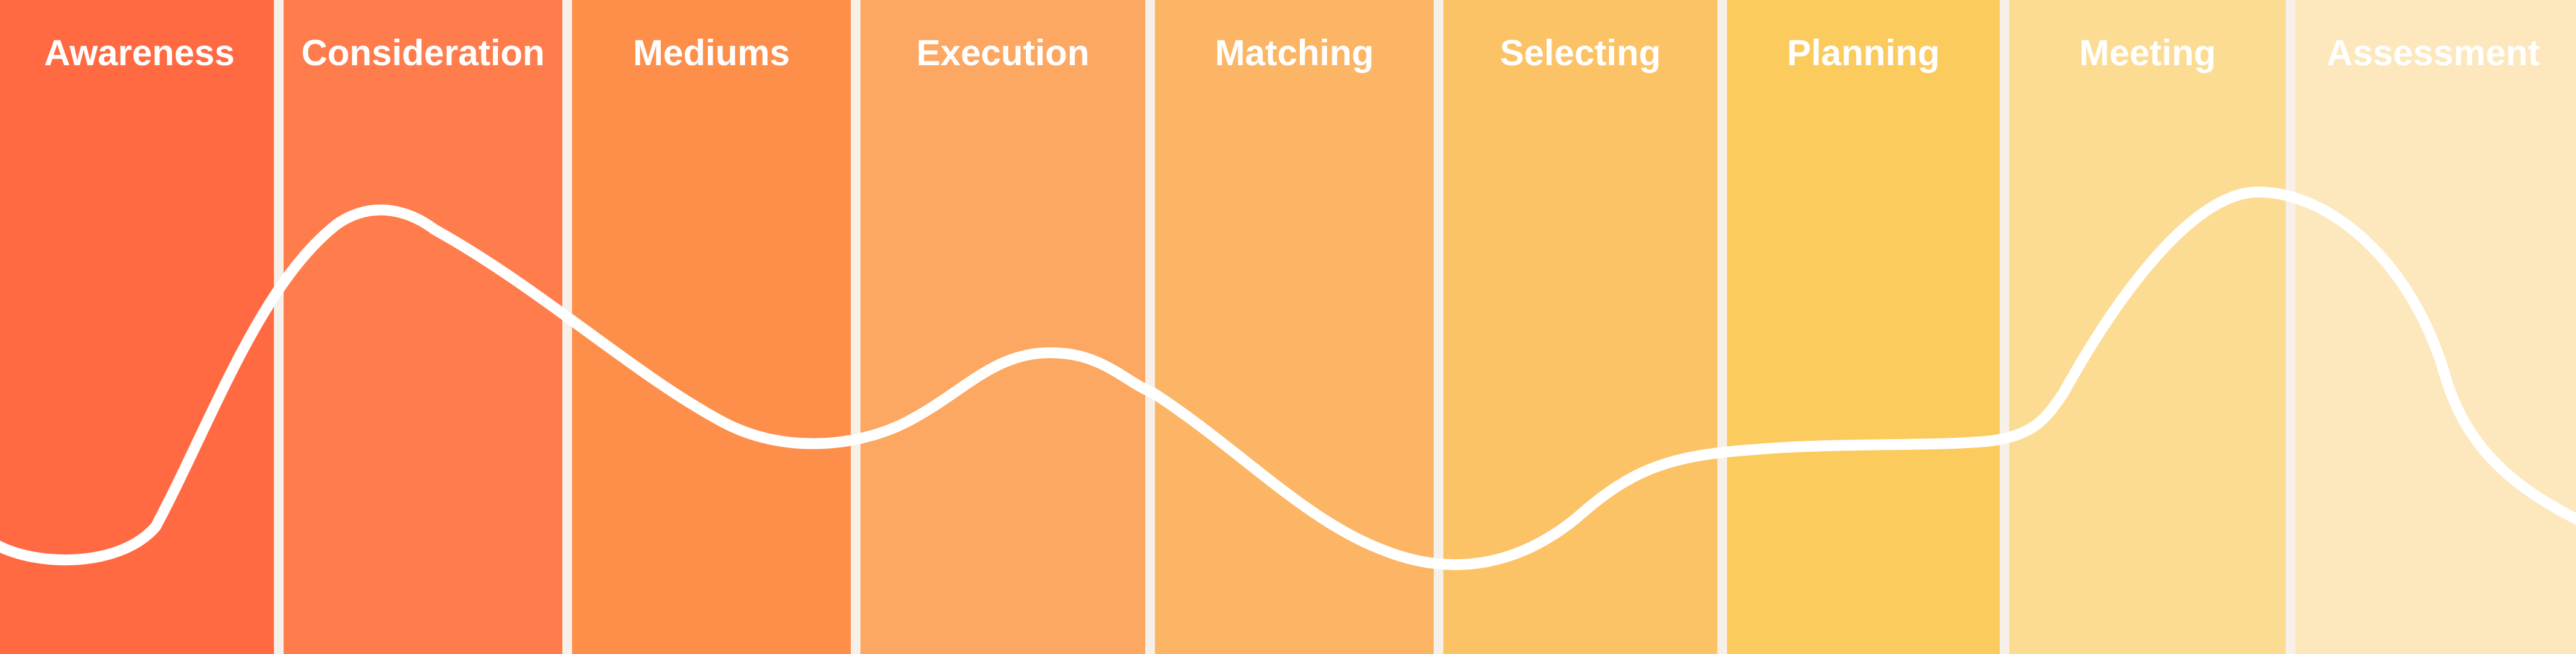  What do you see at coordinates (139, 53) in the screenshot?
I see `stage-label-awareness: Awareness` at bounding box center [139, 53].